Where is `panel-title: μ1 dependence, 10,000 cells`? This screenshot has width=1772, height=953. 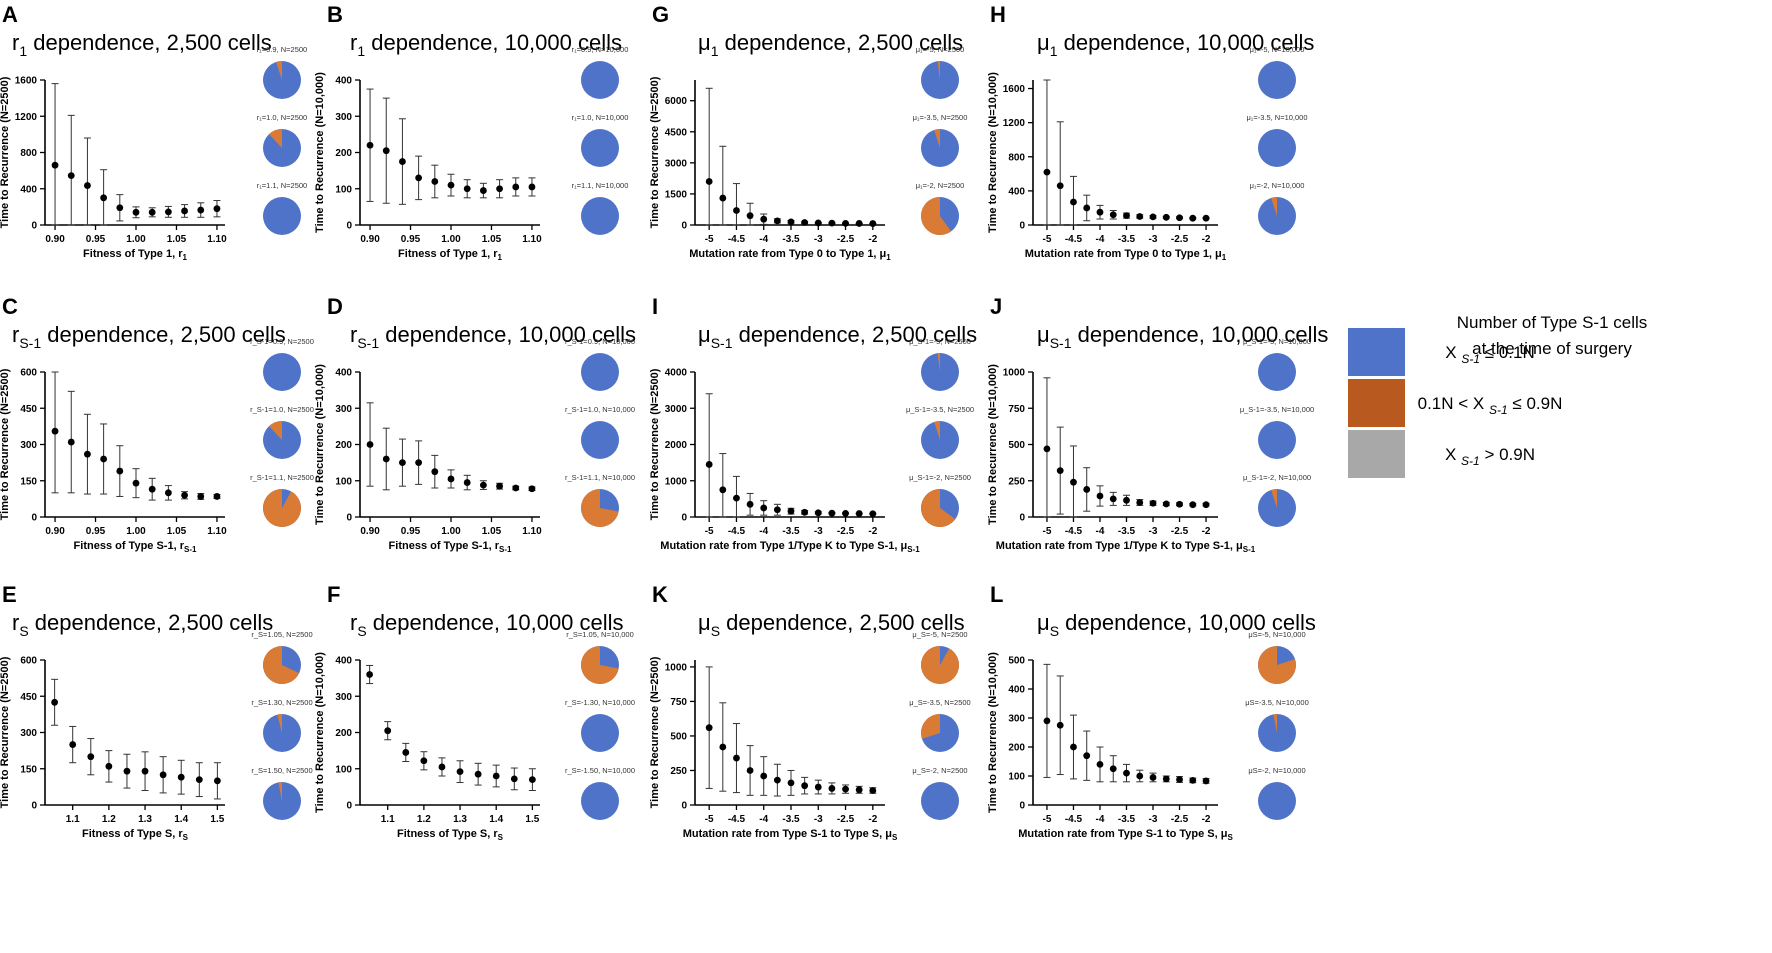
panel-title: μ1 dependence, 10,000 cells is located at coordinates (1175, 44).